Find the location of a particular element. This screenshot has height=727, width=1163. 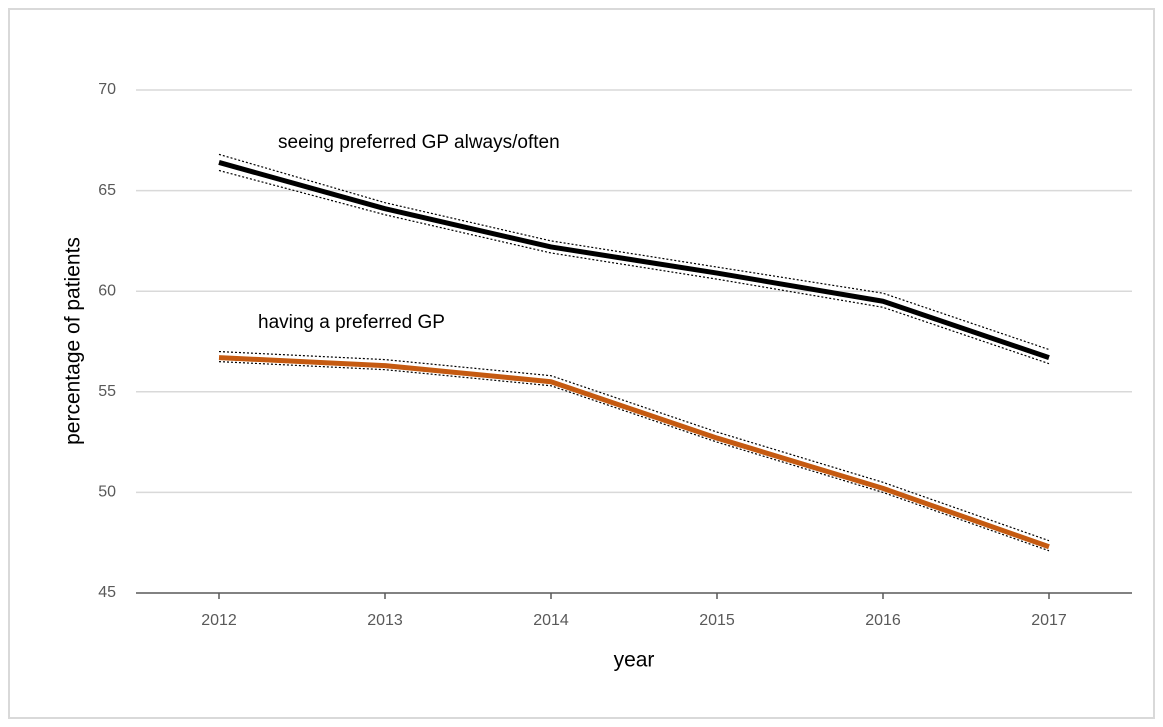

x-tick-label: 2013 is located at coordinates (385, 620).